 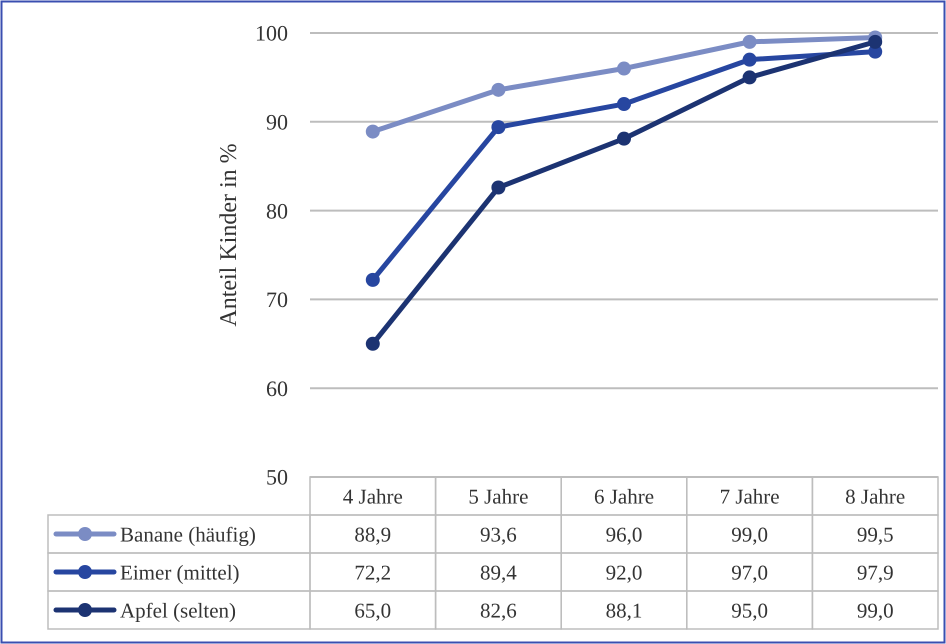 I want to click on data-label: 88,1, so click(x=624, y=610).